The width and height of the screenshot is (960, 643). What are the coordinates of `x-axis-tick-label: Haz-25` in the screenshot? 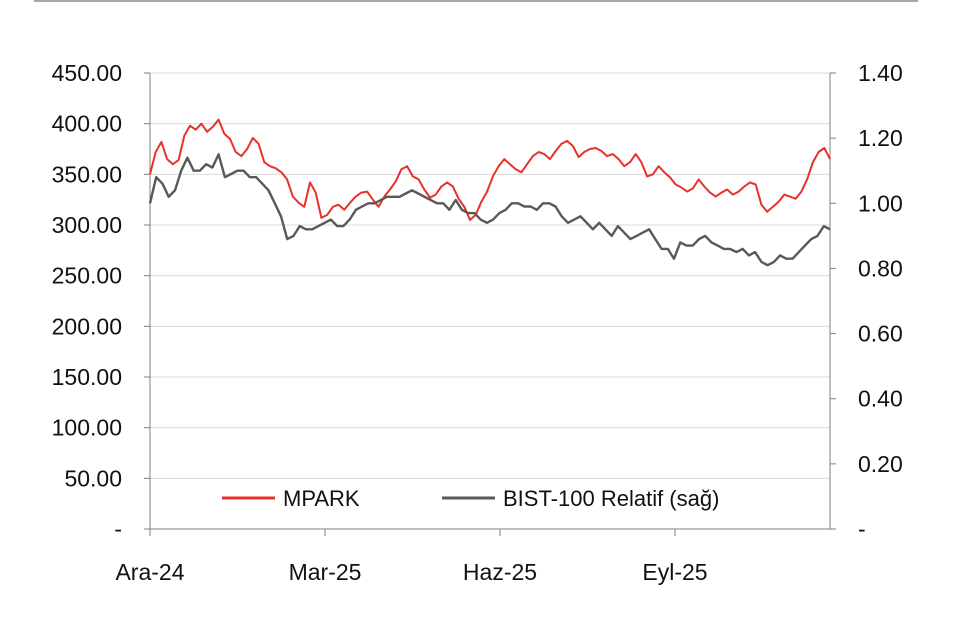 It's located at (500, 572).